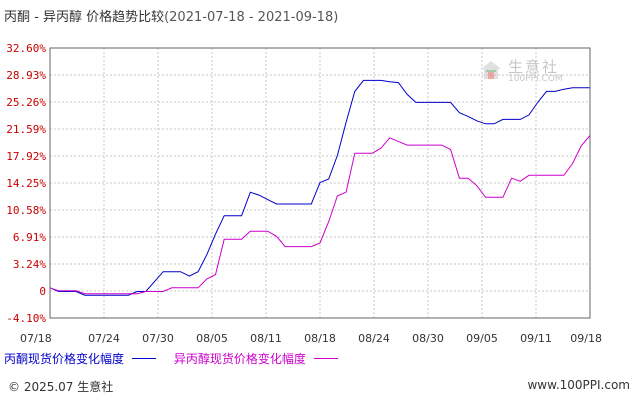  What do you see at coordinates (36, 338) in the screenshot?
I see `x-tick-label: 07/18` at bounding box center [36, 338].